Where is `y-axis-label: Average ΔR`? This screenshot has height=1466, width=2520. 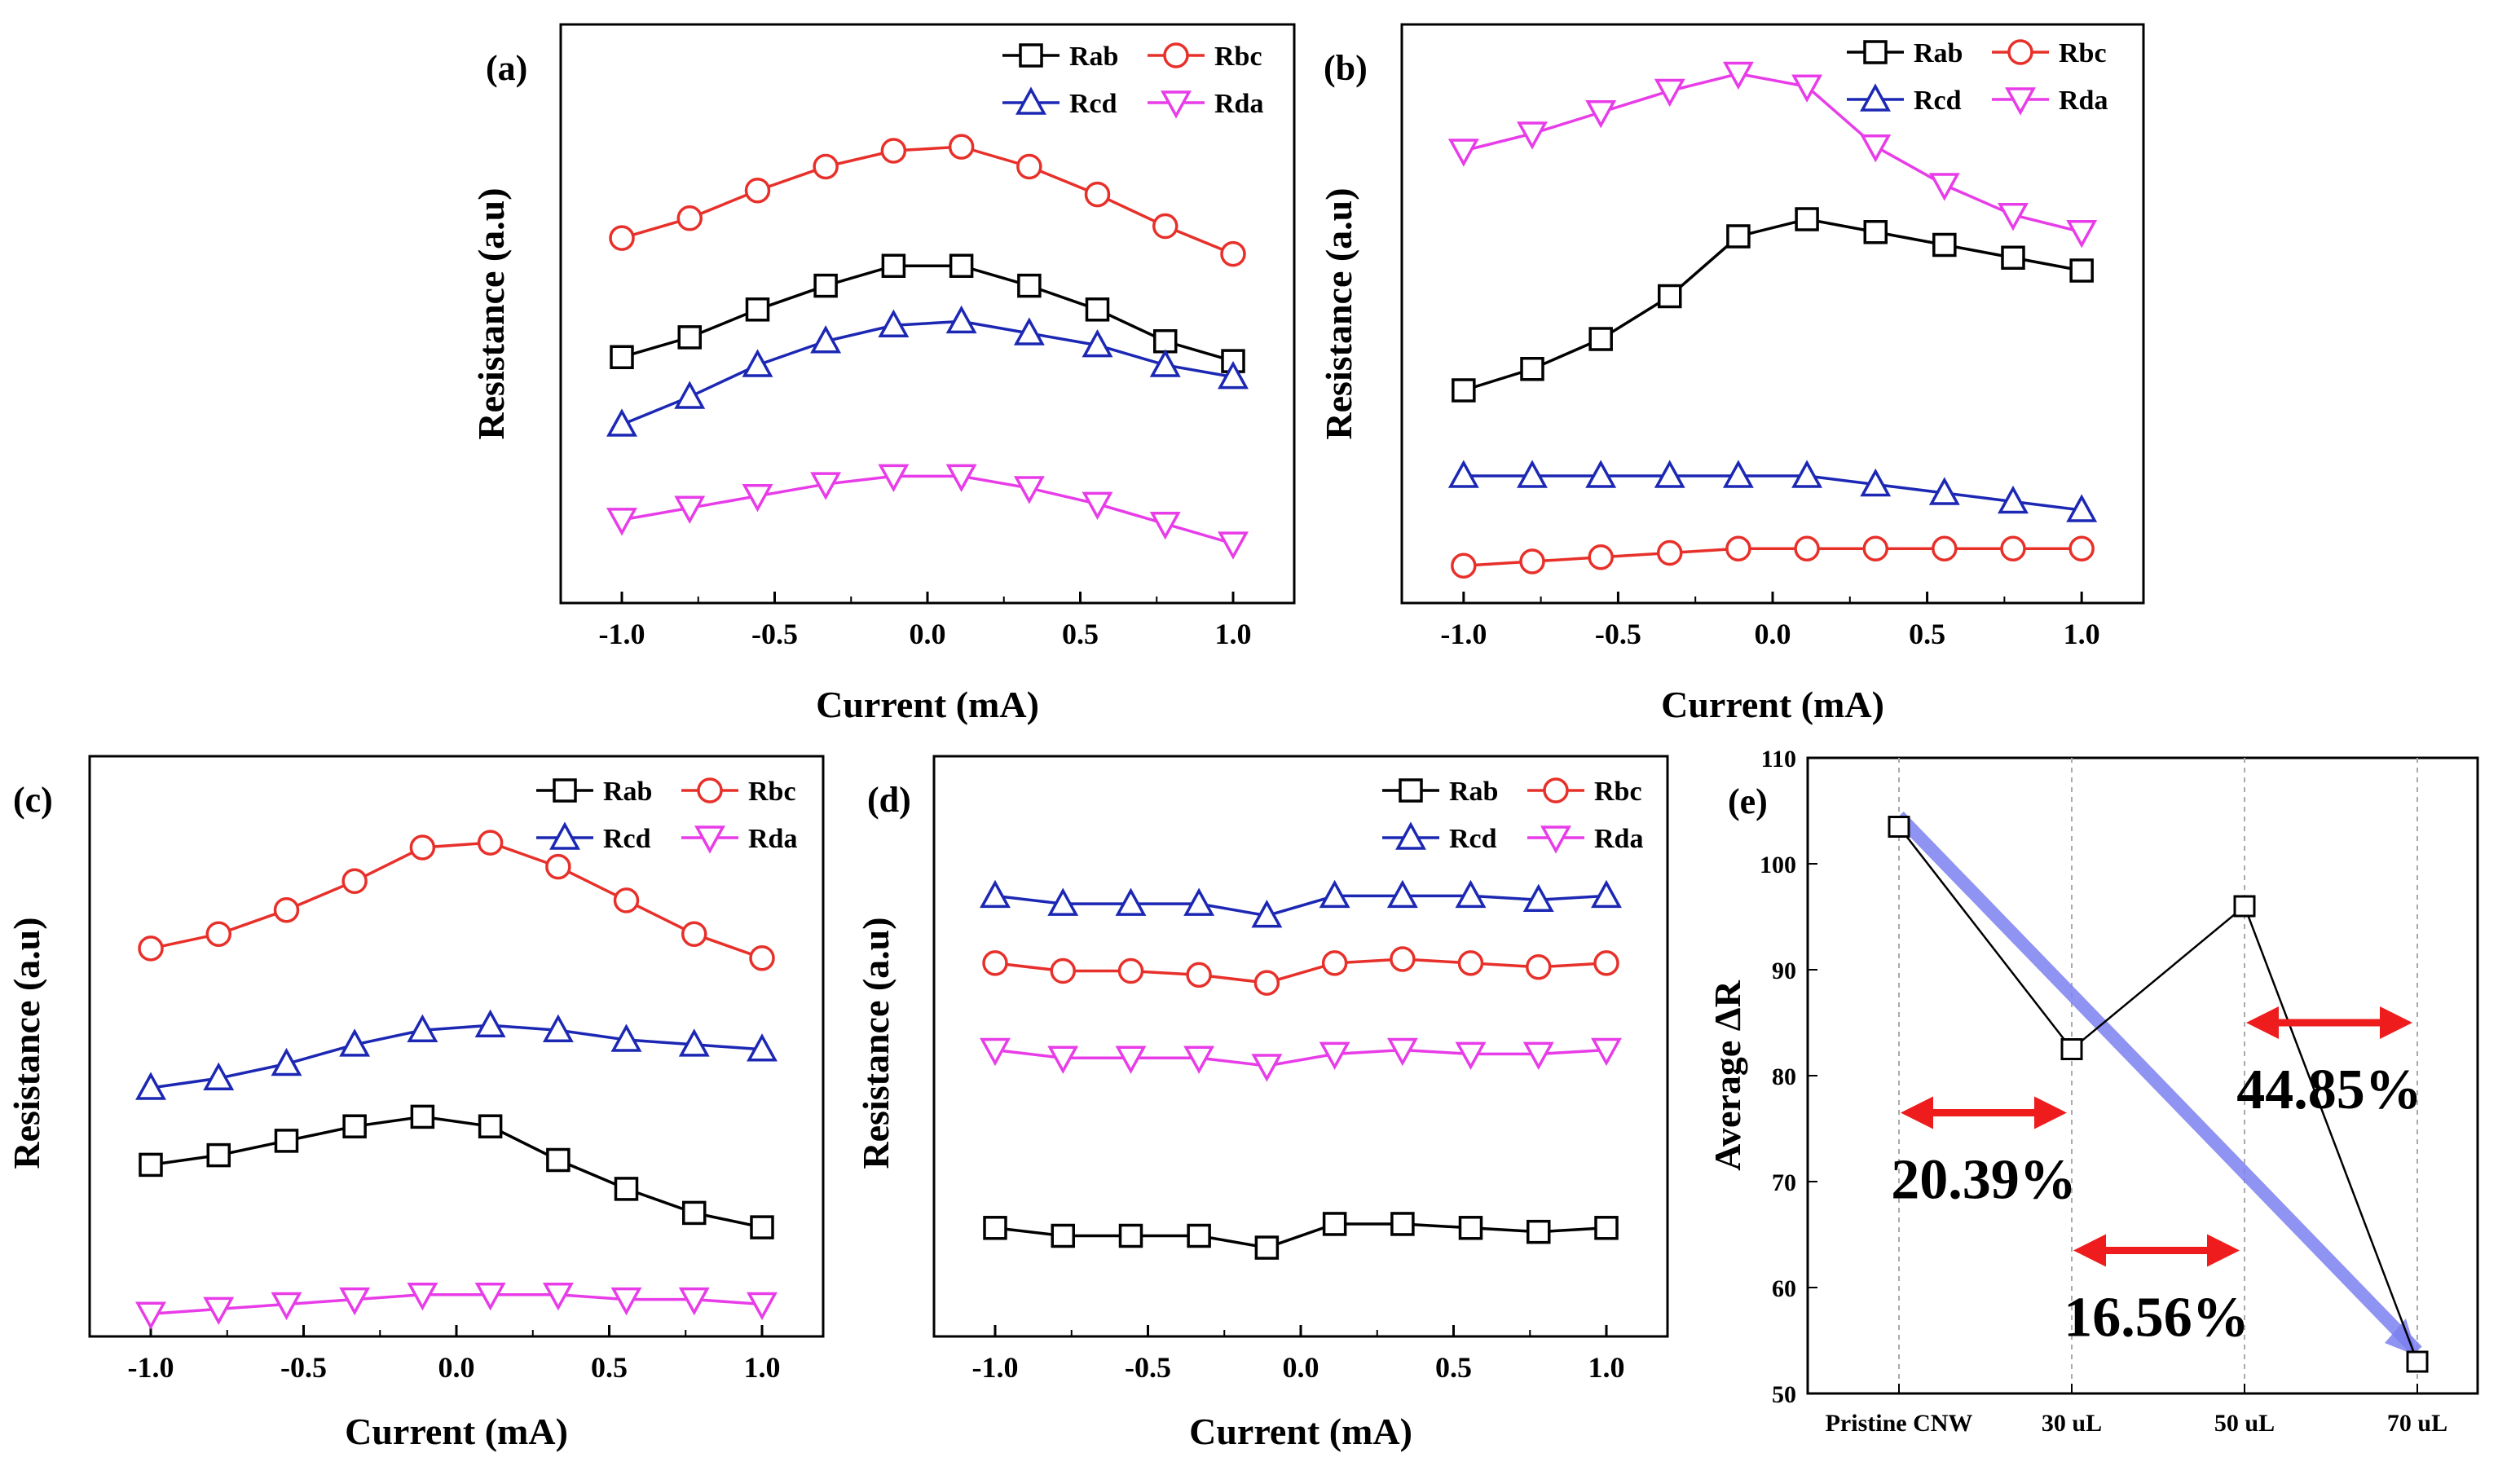 y-axis-label: Average ΔR is located at coordinates (1727, 1075).